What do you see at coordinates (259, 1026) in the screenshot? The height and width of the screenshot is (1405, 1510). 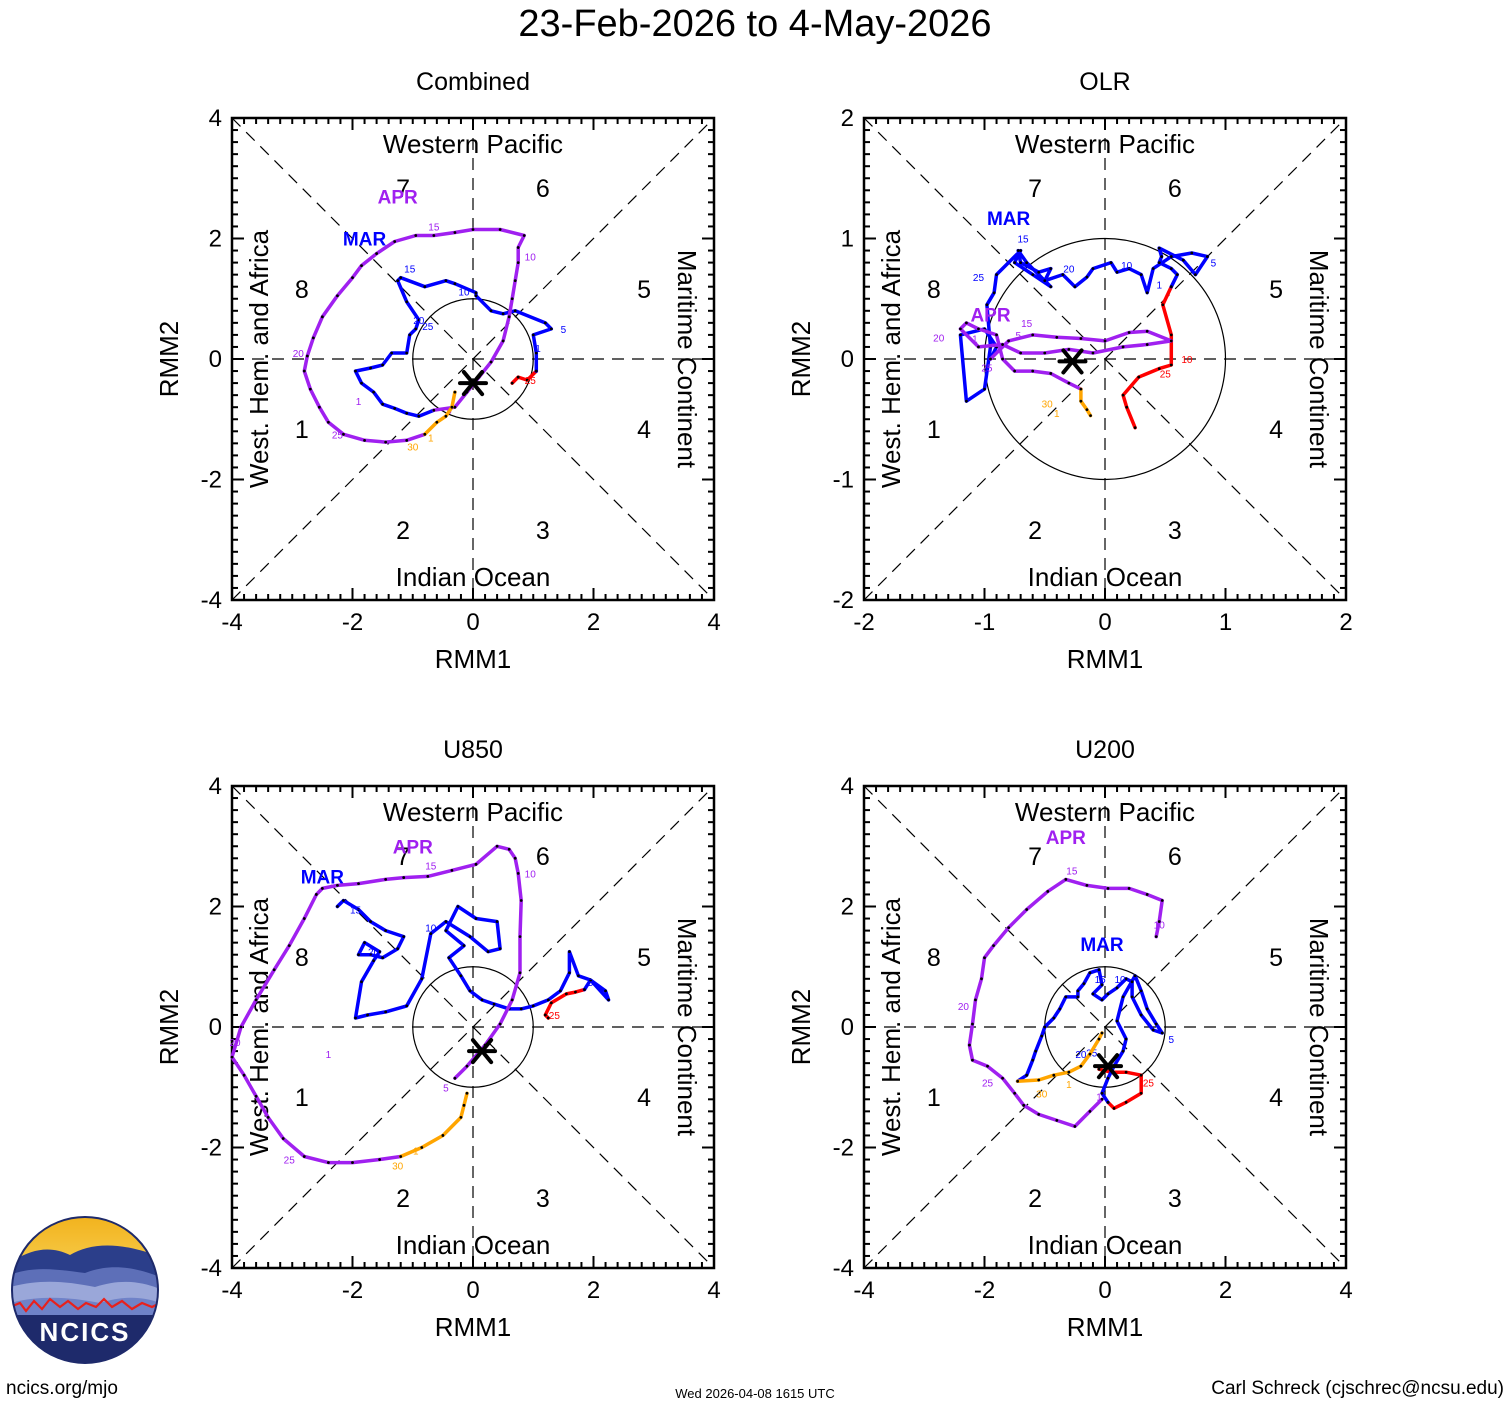 I see `region-label-left: West. Hem. and Africa` at bounding box center [259, 1026].